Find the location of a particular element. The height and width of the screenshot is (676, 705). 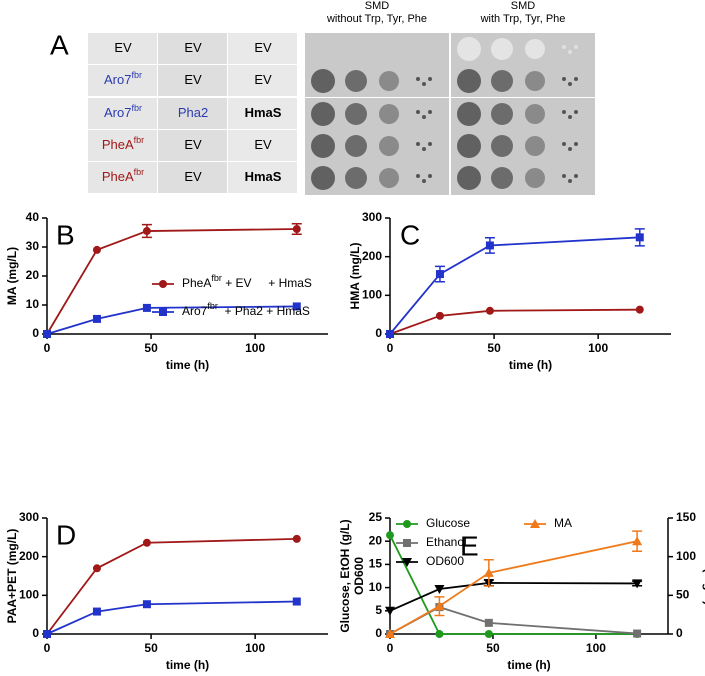

plate-header: without Trp, Tyr, Phe is located at coordinates (376, 19).